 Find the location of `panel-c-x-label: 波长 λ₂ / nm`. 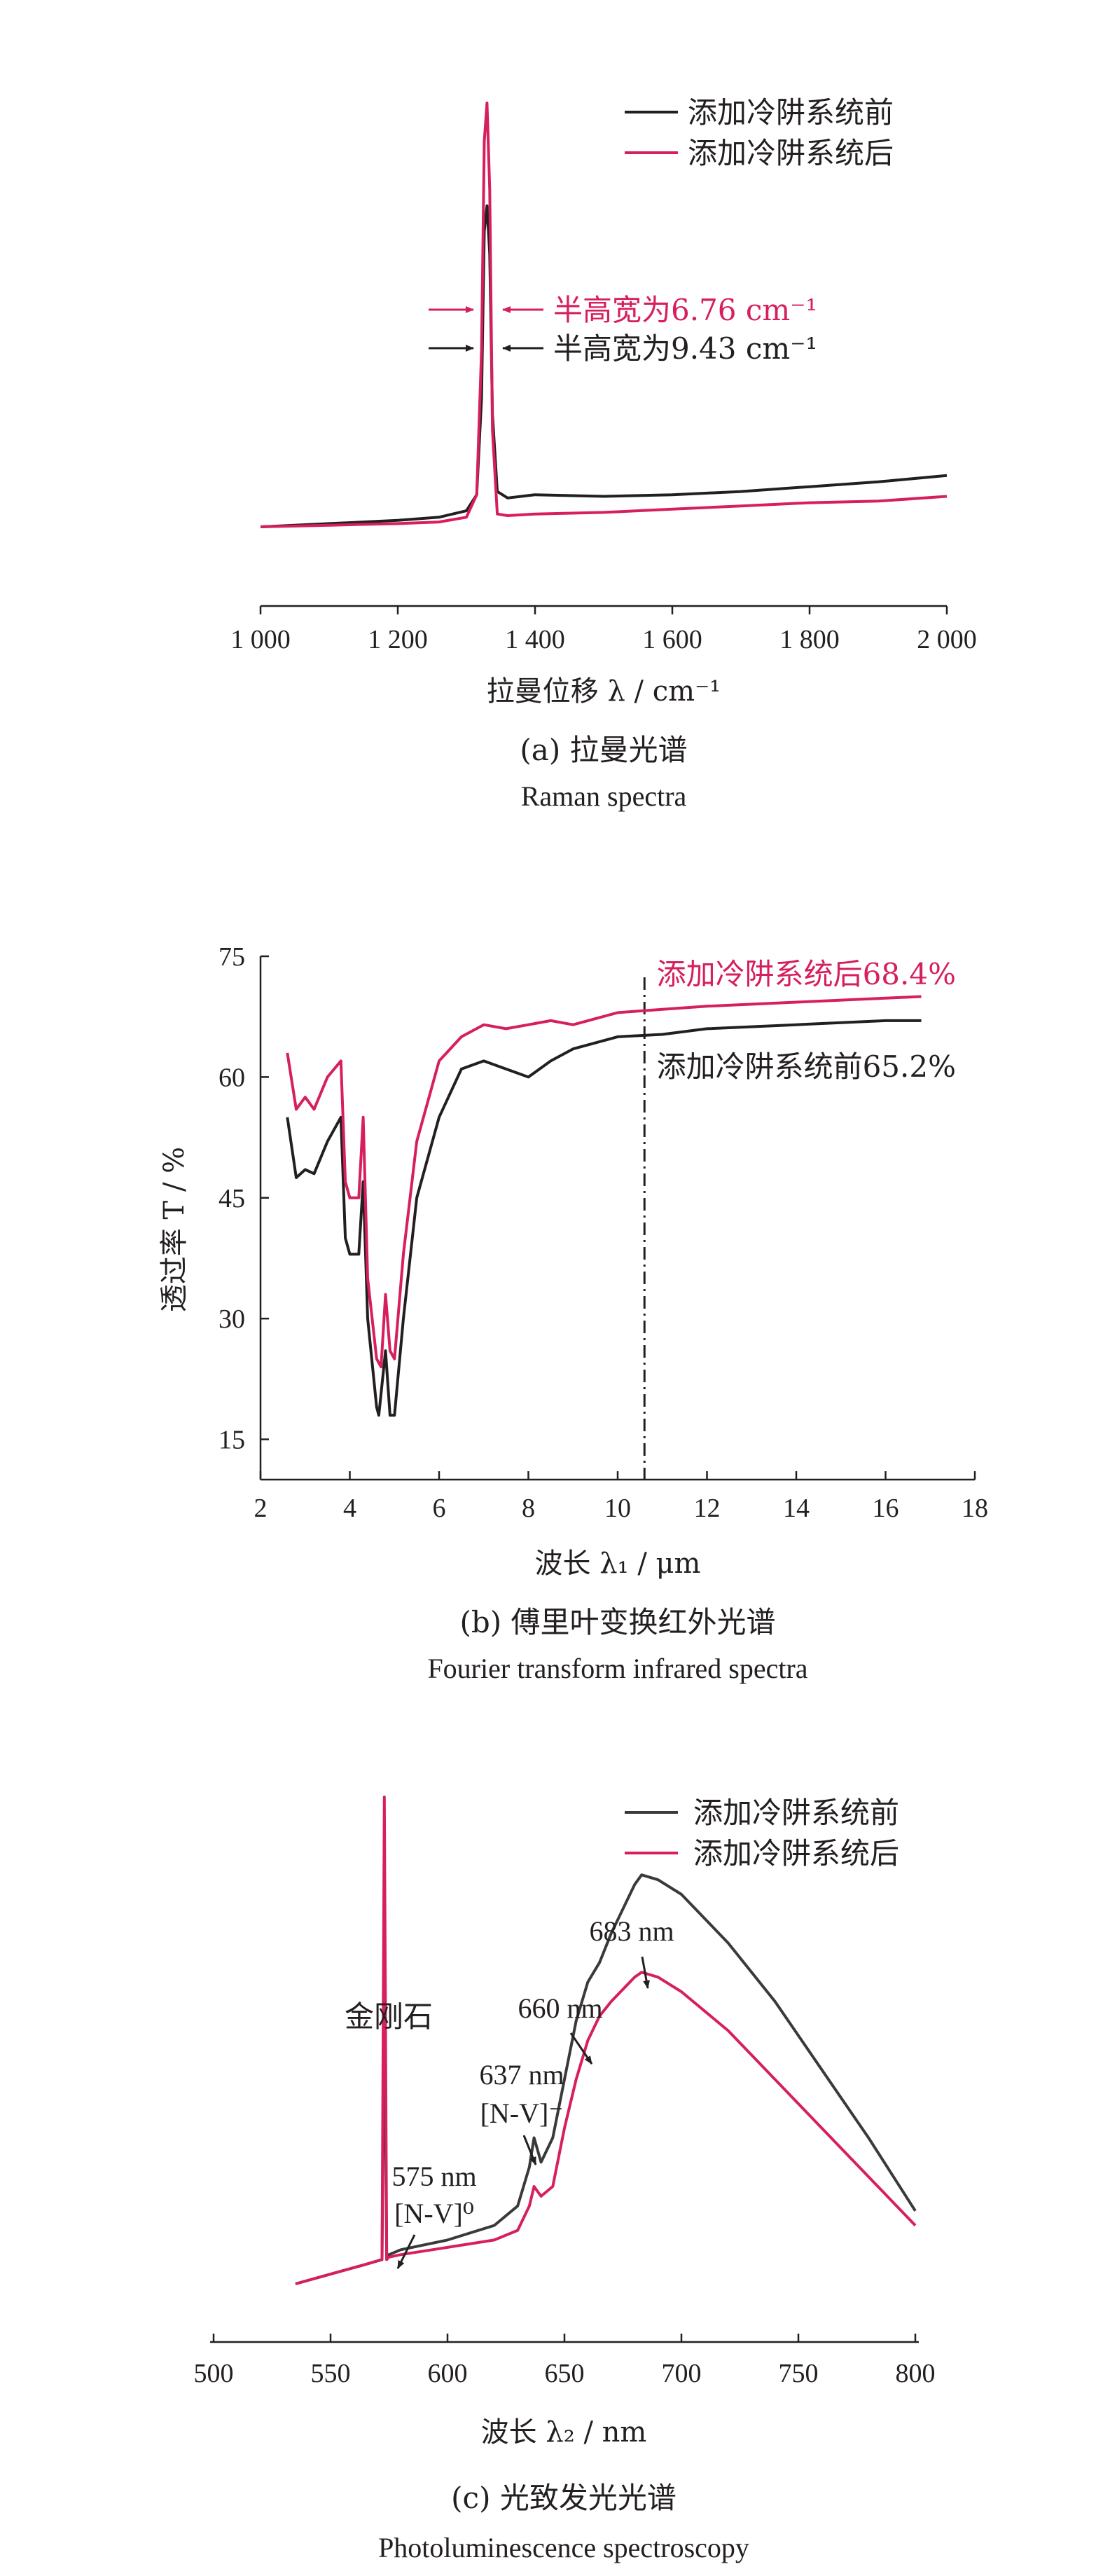

panel-c-x-label: 波长 λ₂ / nm is located at coordinates (564, 2432).